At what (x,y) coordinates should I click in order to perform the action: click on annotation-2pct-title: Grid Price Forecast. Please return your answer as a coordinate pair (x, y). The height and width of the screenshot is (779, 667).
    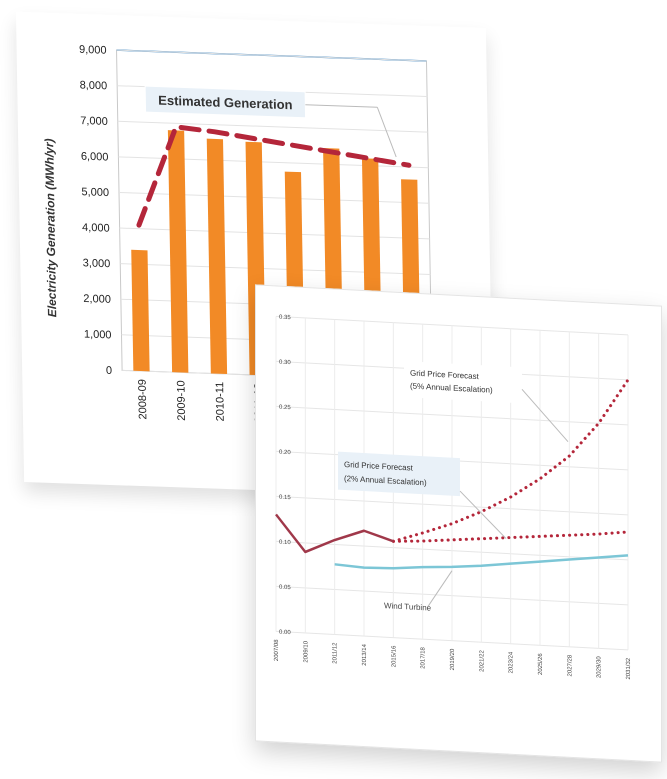
    Looking at the image, I should click on (379, 466).